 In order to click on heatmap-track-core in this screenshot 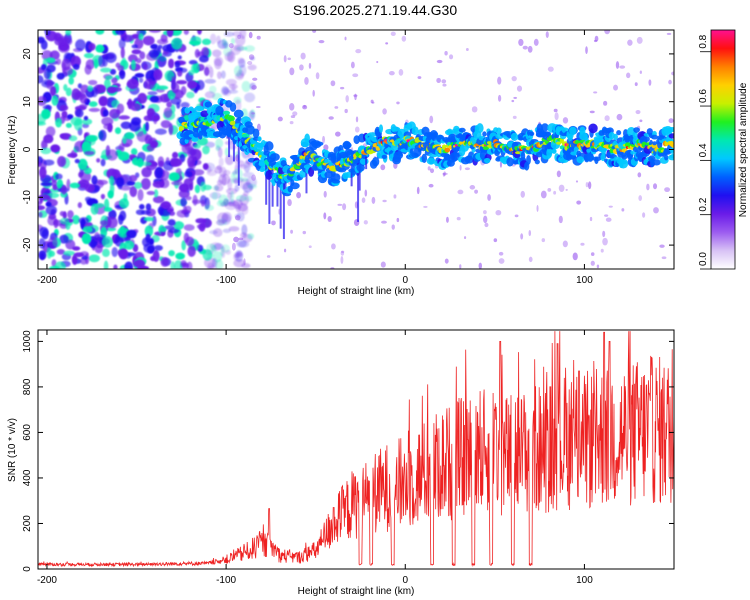, I will do `click(181, 128)`.